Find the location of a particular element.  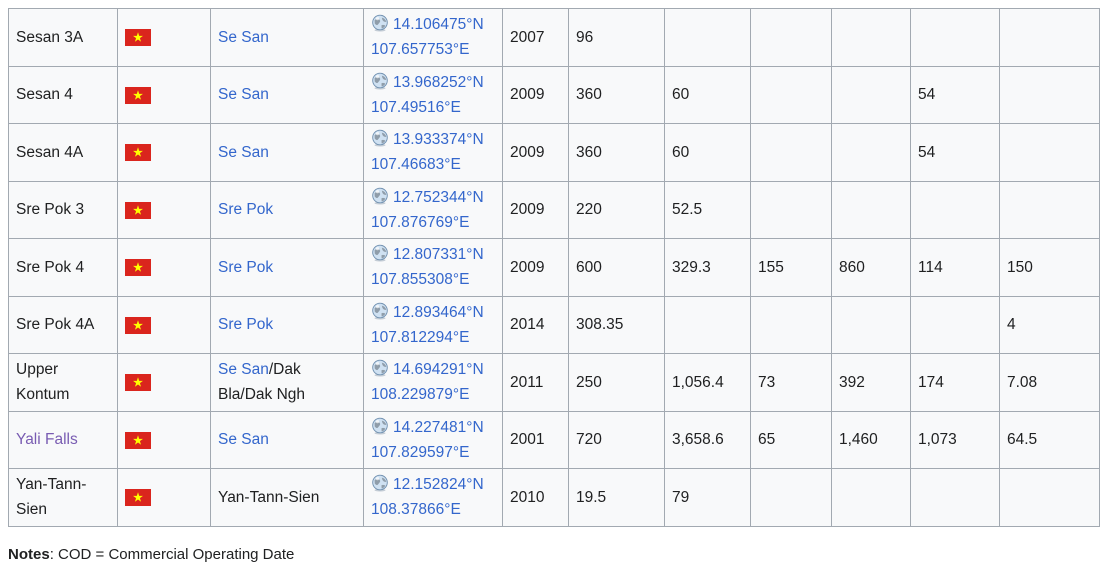

coordinates-cell: 12.893464°N 107.812294°E is located at coordinates (433, 324).